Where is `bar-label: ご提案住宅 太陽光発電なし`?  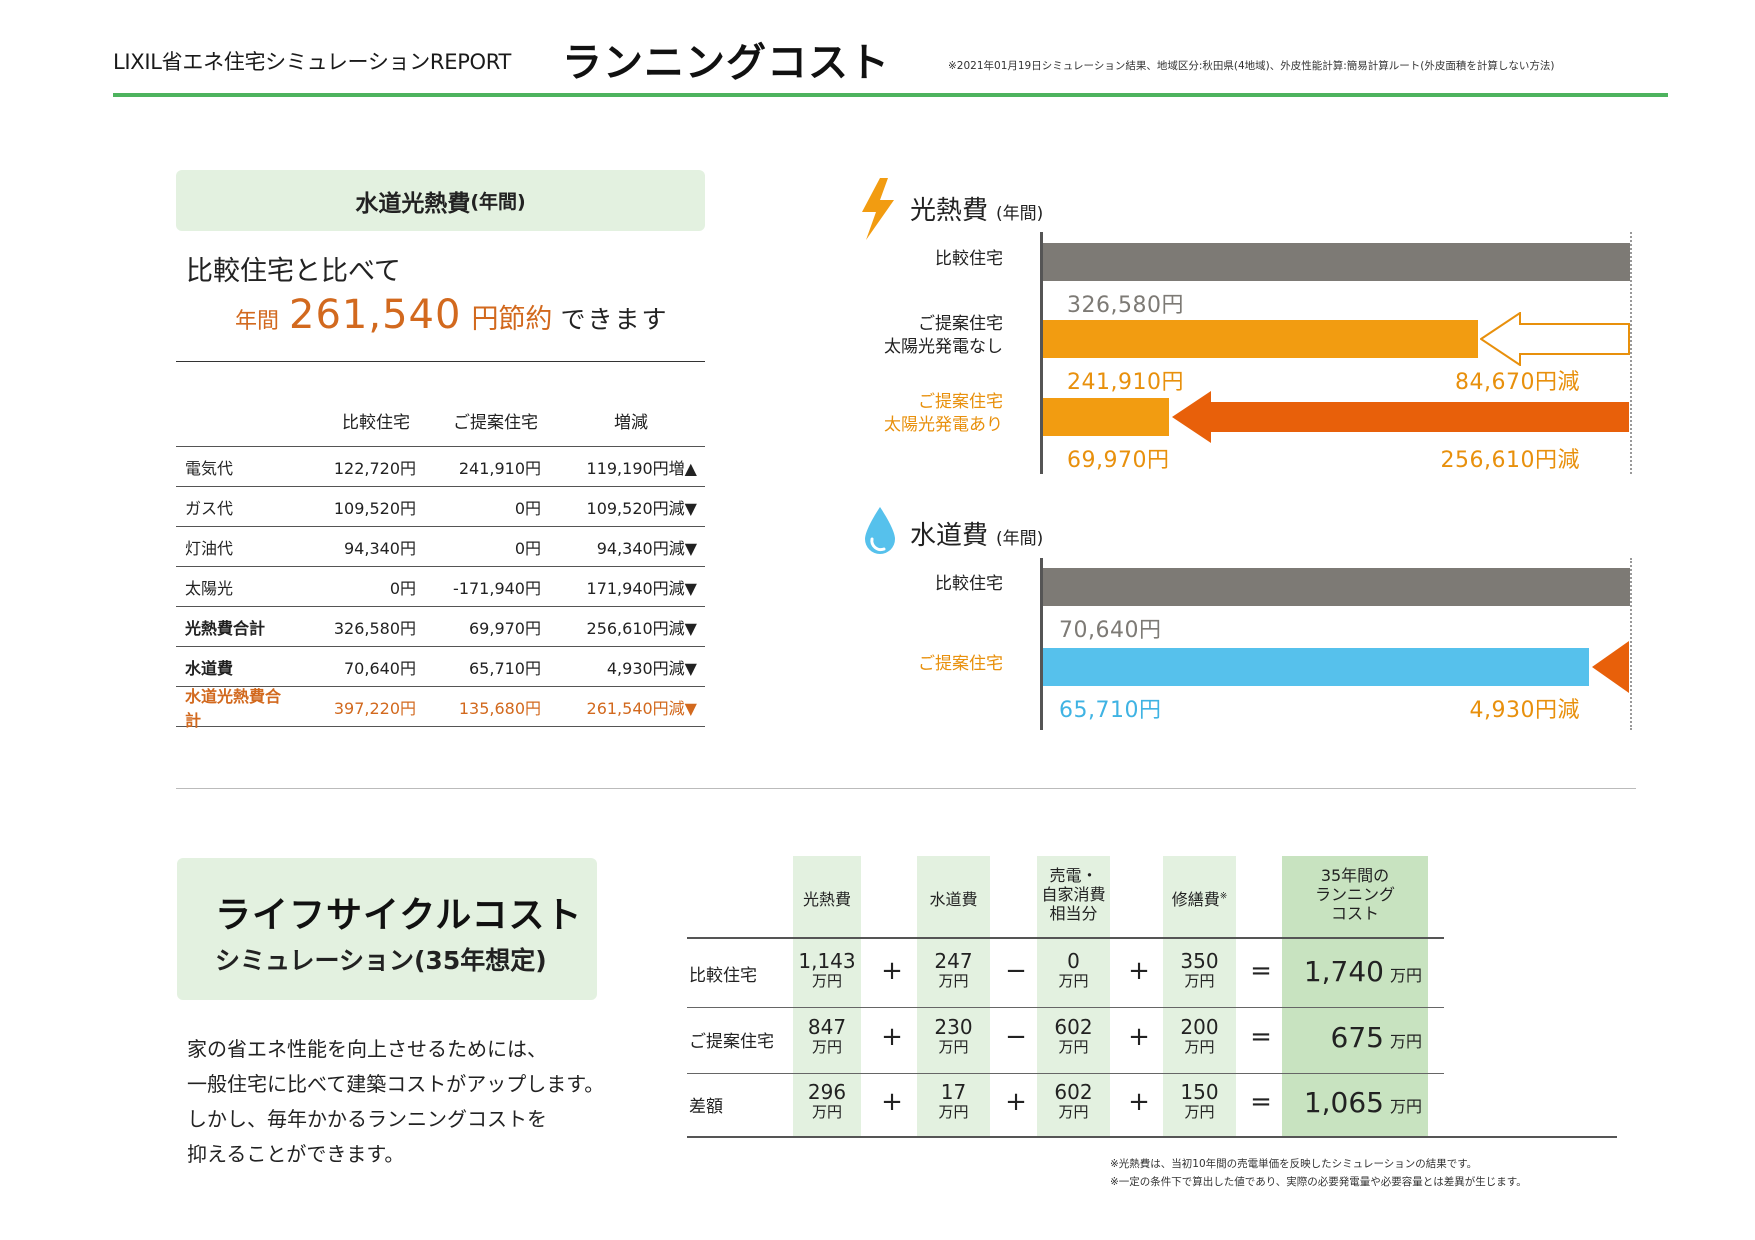 bar-label: ご提案住宅 太陽光発電なし is located at coordinates (913, 336).